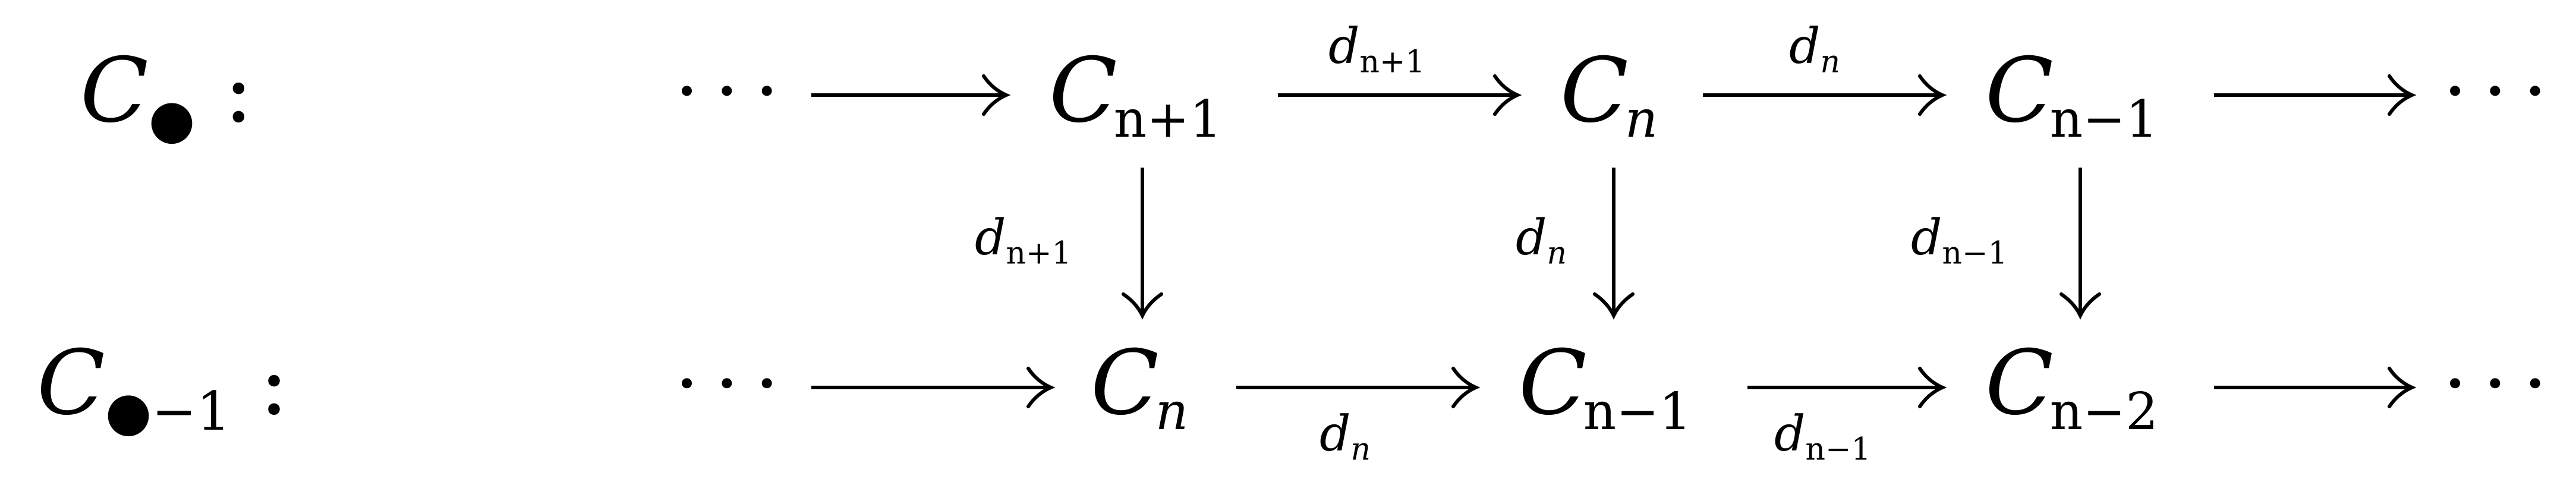  What do you see at coordinates (114, 91) in the screenshot?
I see `row-label-top-main: C` at bounding box center [114, 91].